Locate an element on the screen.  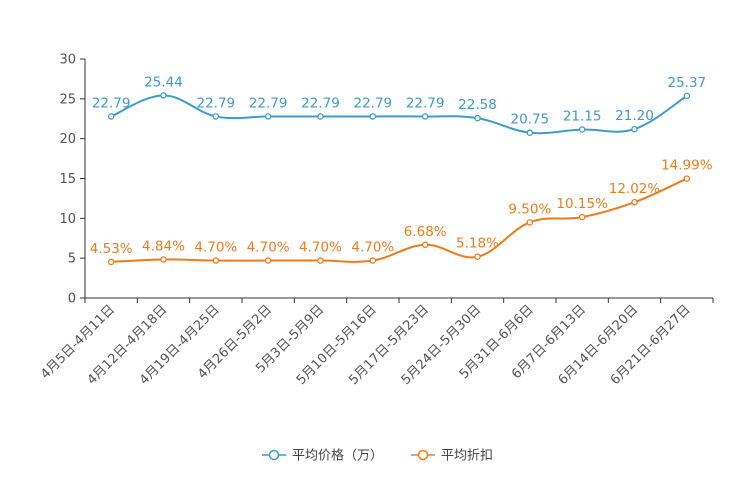
legend-label: 平均价格（万） is located at coordinates (337, 456).